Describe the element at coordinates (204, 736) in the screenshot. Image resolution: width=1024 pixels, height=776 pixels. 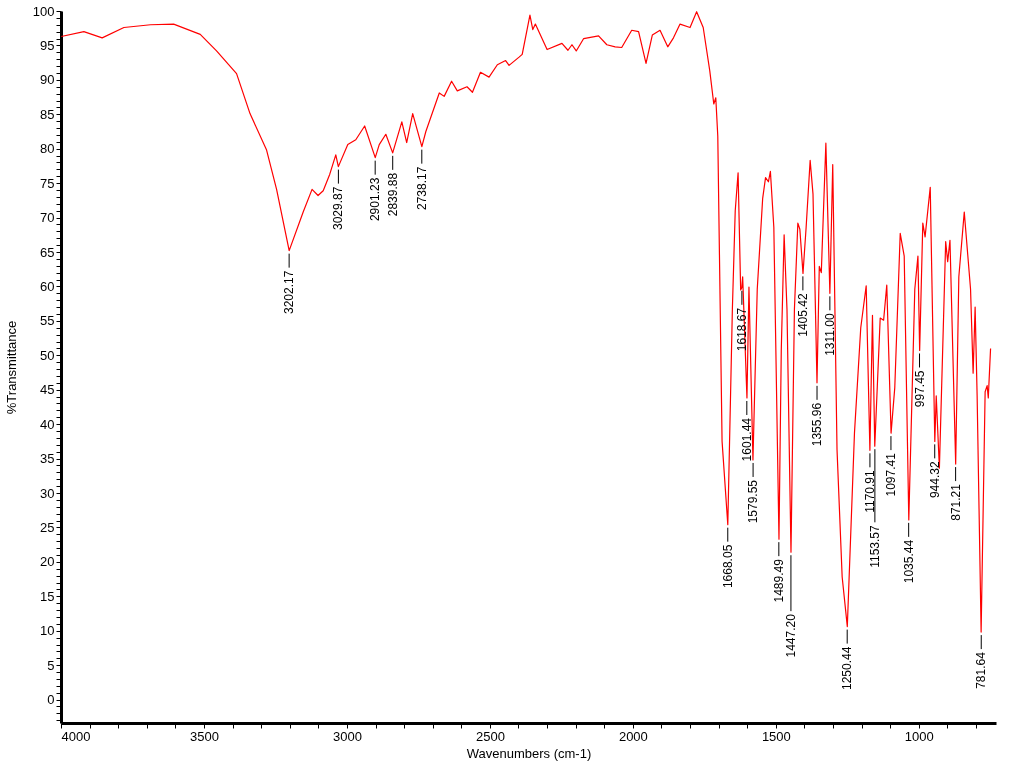
I see `x-tick-label: 3500` at that location.